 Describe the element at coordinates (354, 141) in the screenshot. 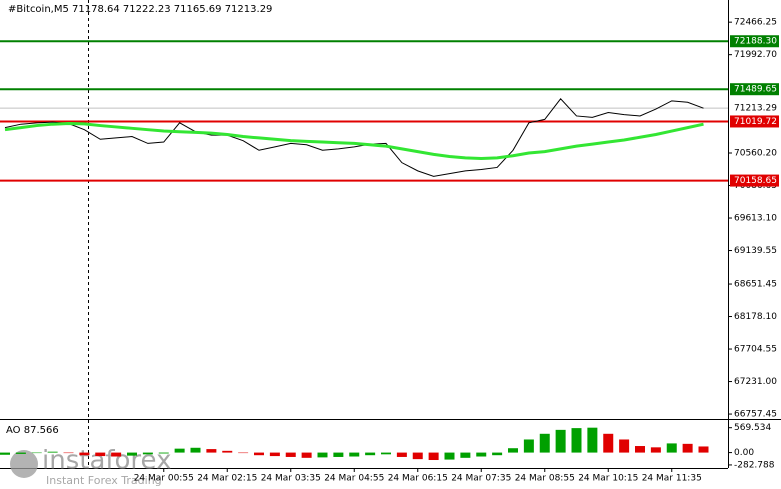

I see `moving-average` at that location.